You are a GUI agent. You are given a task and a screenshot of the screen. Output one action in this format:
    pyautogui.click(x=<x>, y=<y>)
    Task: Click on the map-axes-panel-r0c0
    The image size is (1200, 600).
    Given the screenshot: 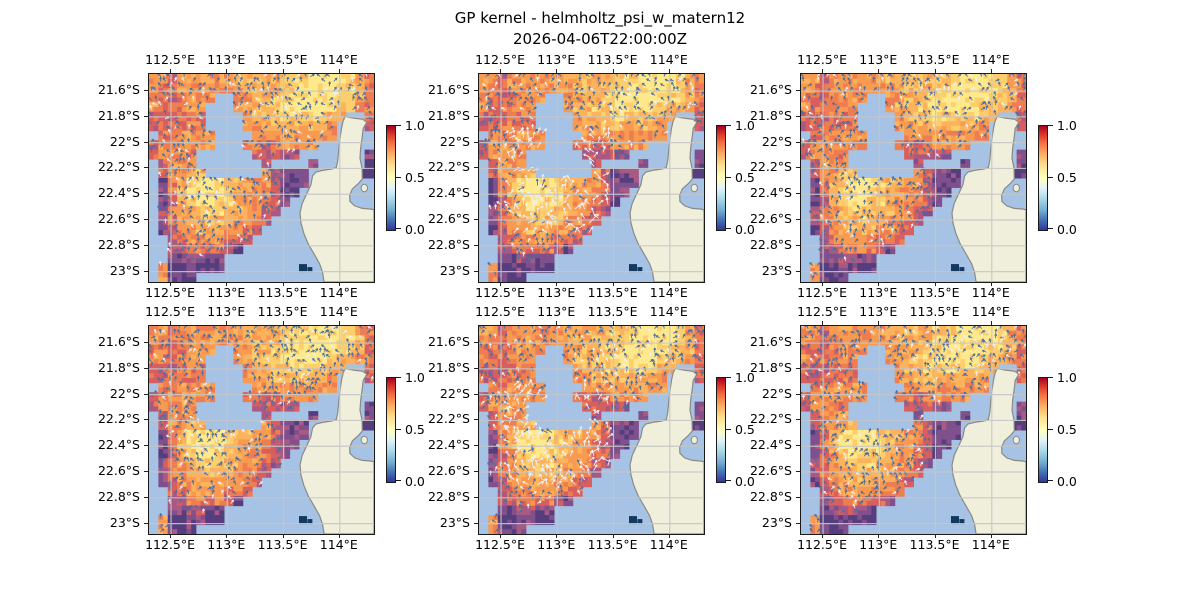 What is the action you would take?
    pyautogui.click(x=261, y=178)
    